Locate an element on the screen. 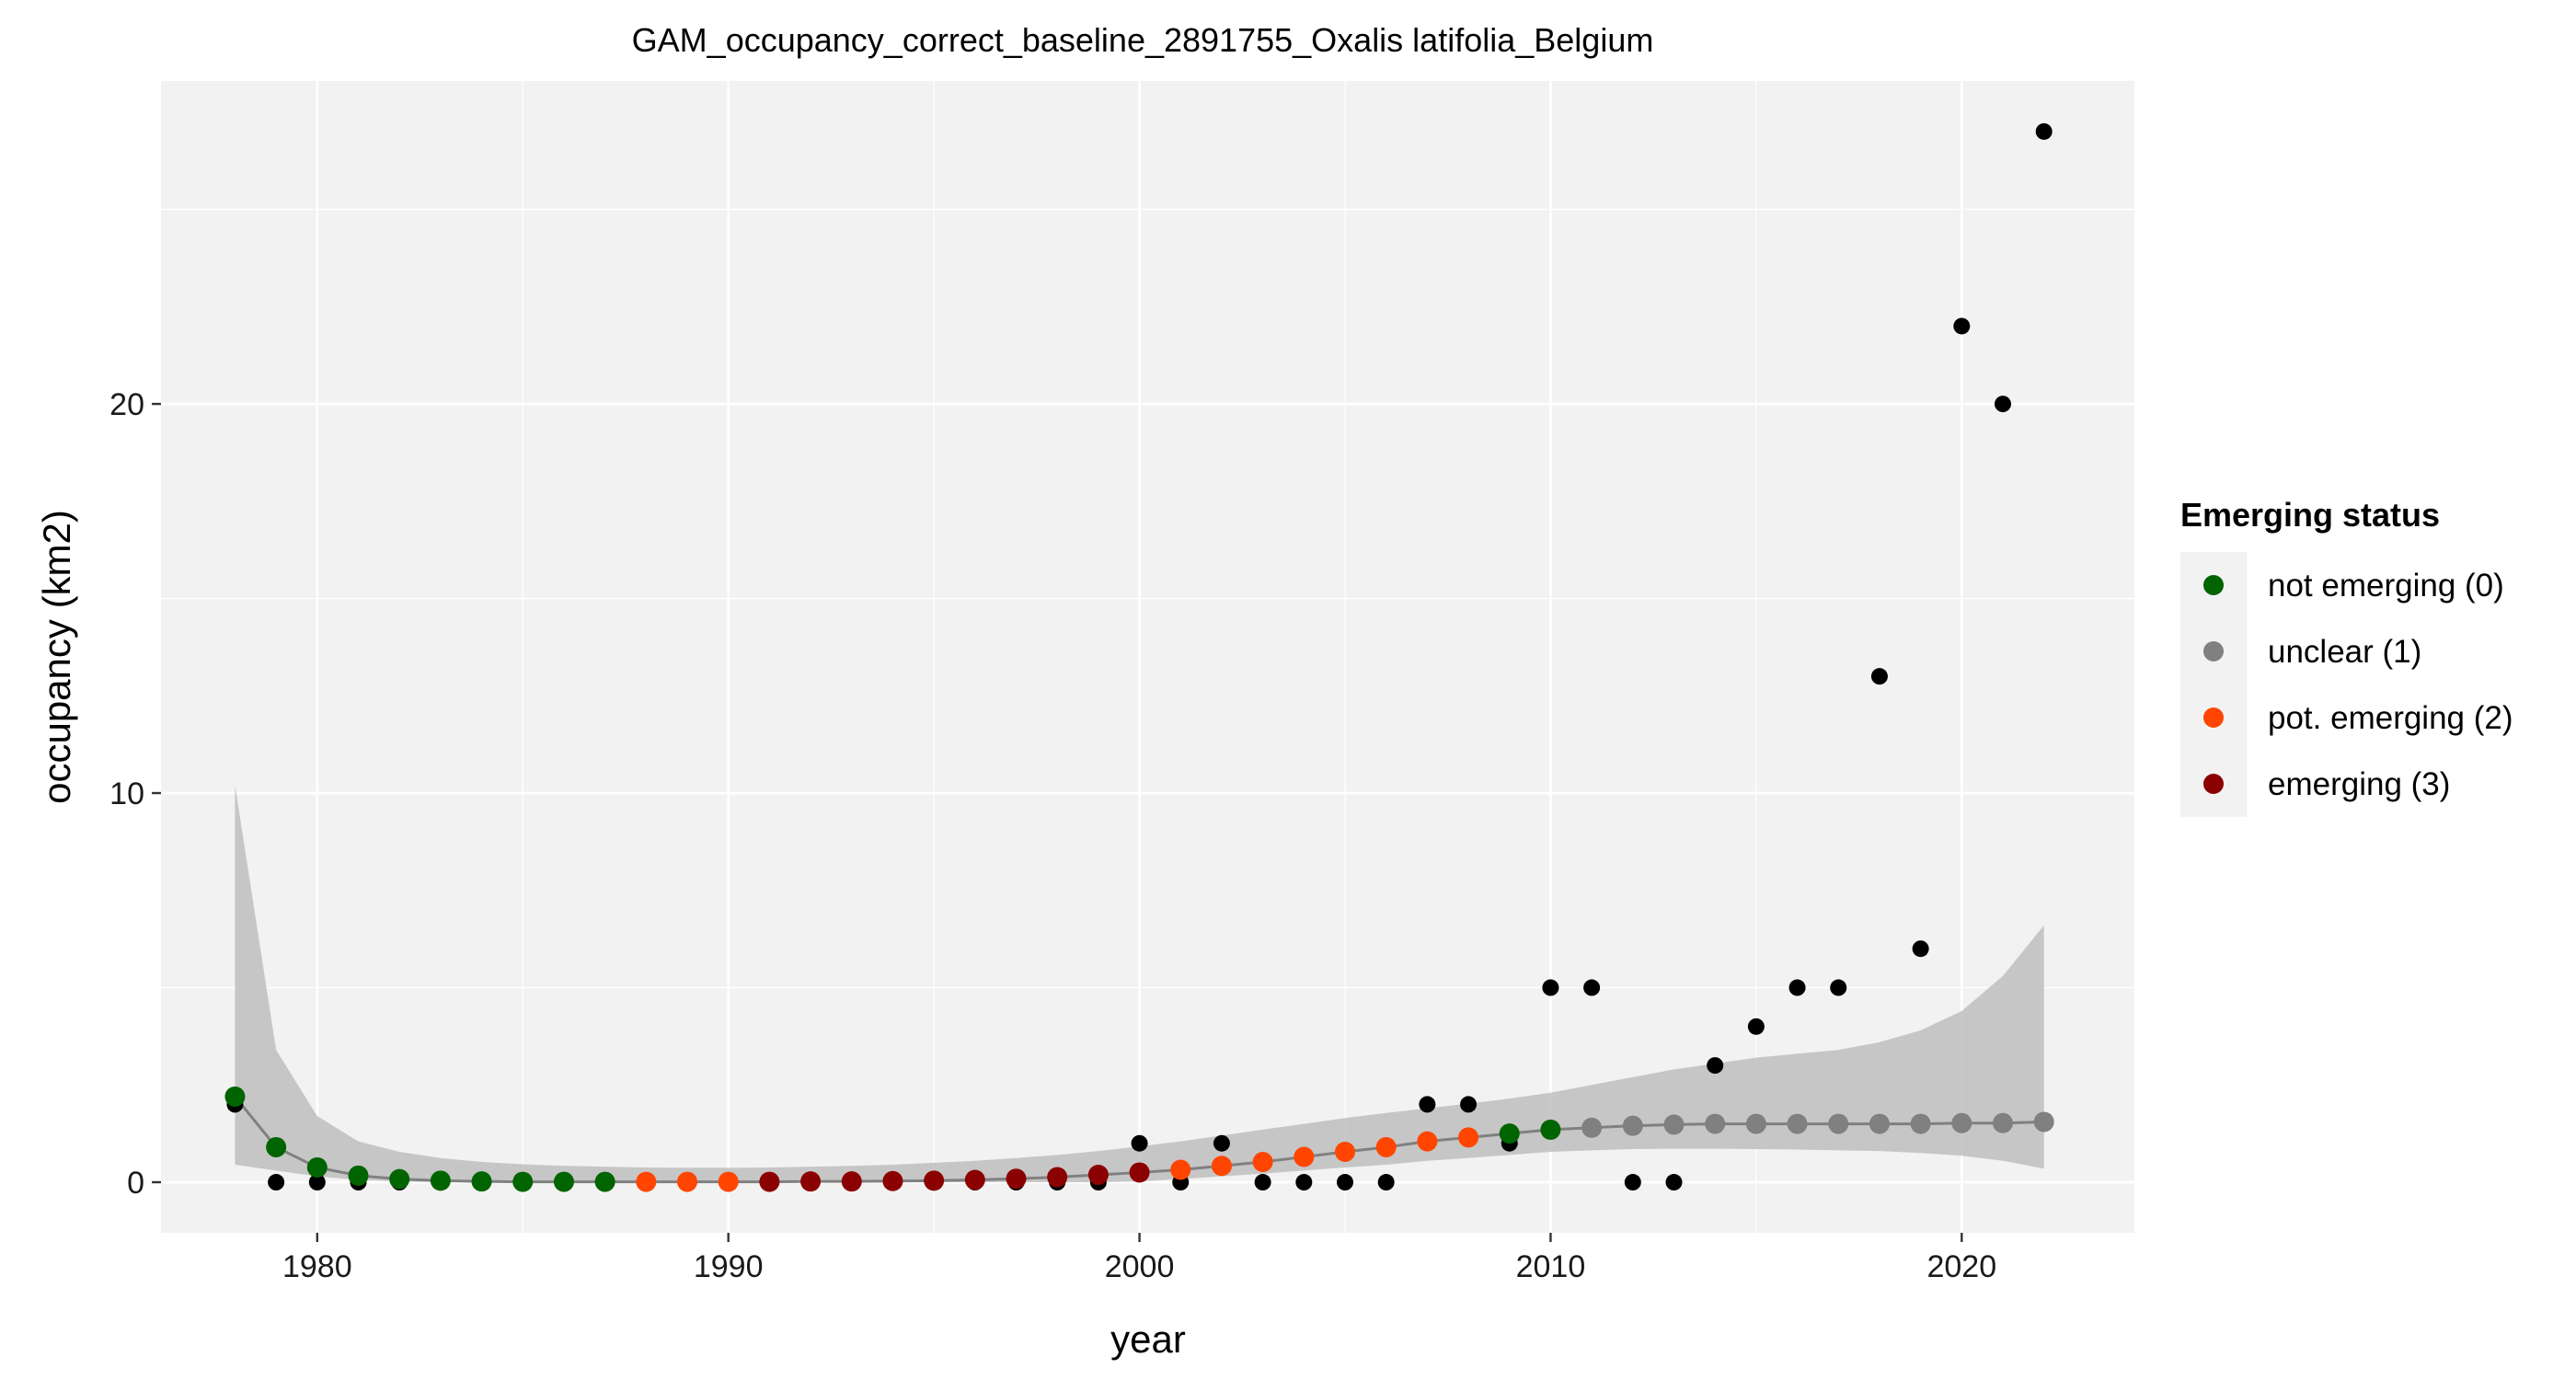  legend-label-2: pot. emerging (2) is located at coordinates (2390, 718).